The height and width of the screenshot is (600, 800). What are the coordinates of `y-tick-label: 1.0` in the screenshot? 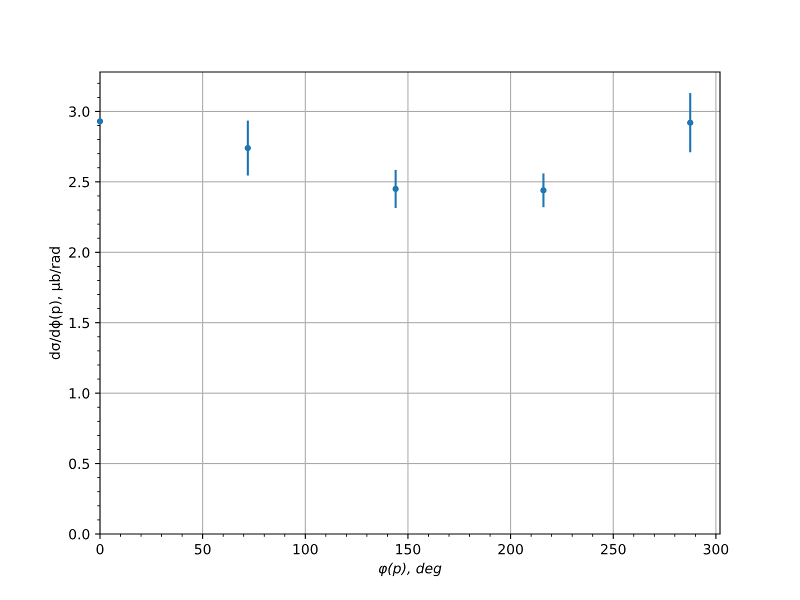 It's located at (80, 393).